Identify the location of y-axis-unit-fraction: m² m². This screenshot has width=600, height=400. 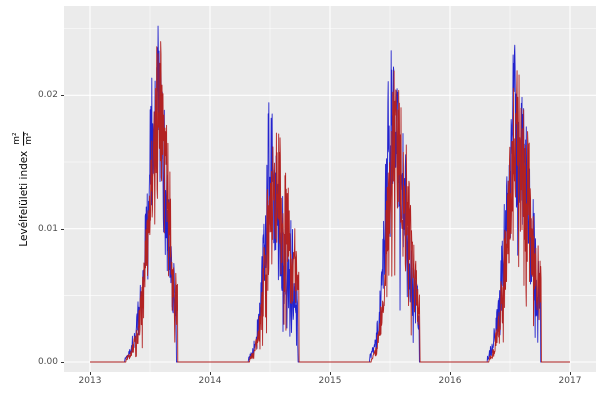
(23, 138).